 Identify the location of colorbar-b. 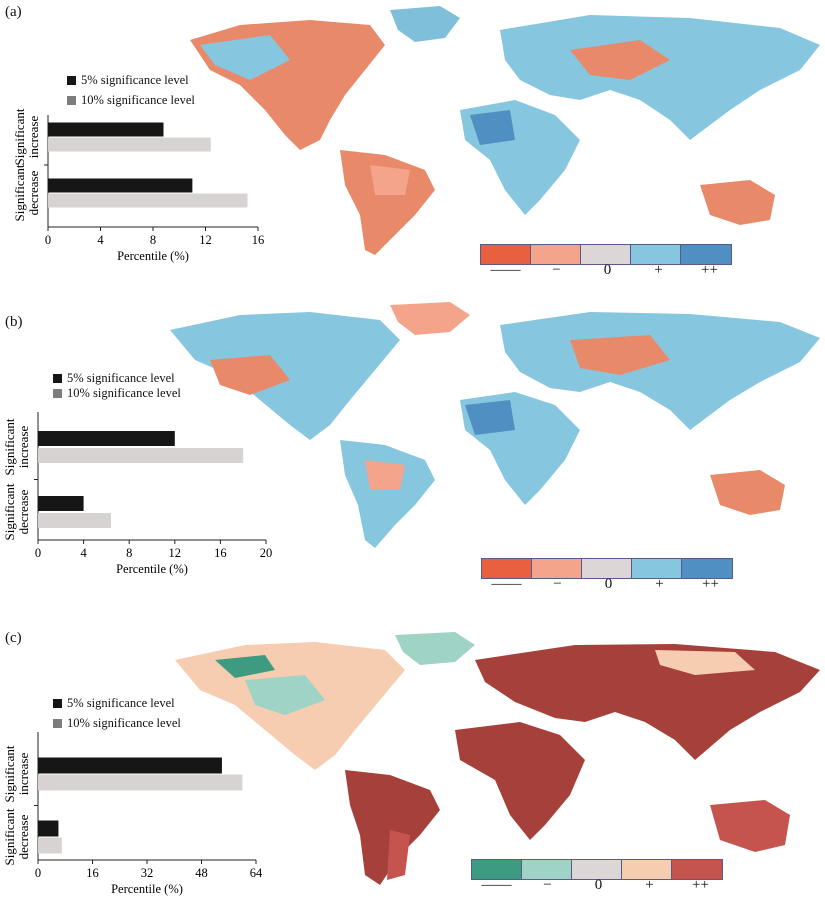
(607, 568).